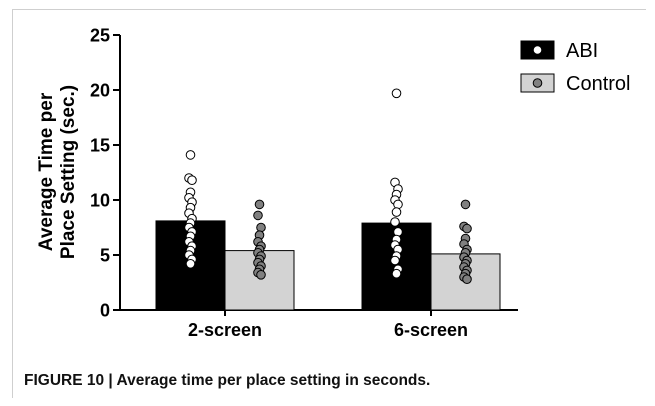 This screenshot has width=655, height=406. What do you see at coordinates (329, 9) in the screenshot?
I see `frame-top-rule` at bounding box center [329, 9].